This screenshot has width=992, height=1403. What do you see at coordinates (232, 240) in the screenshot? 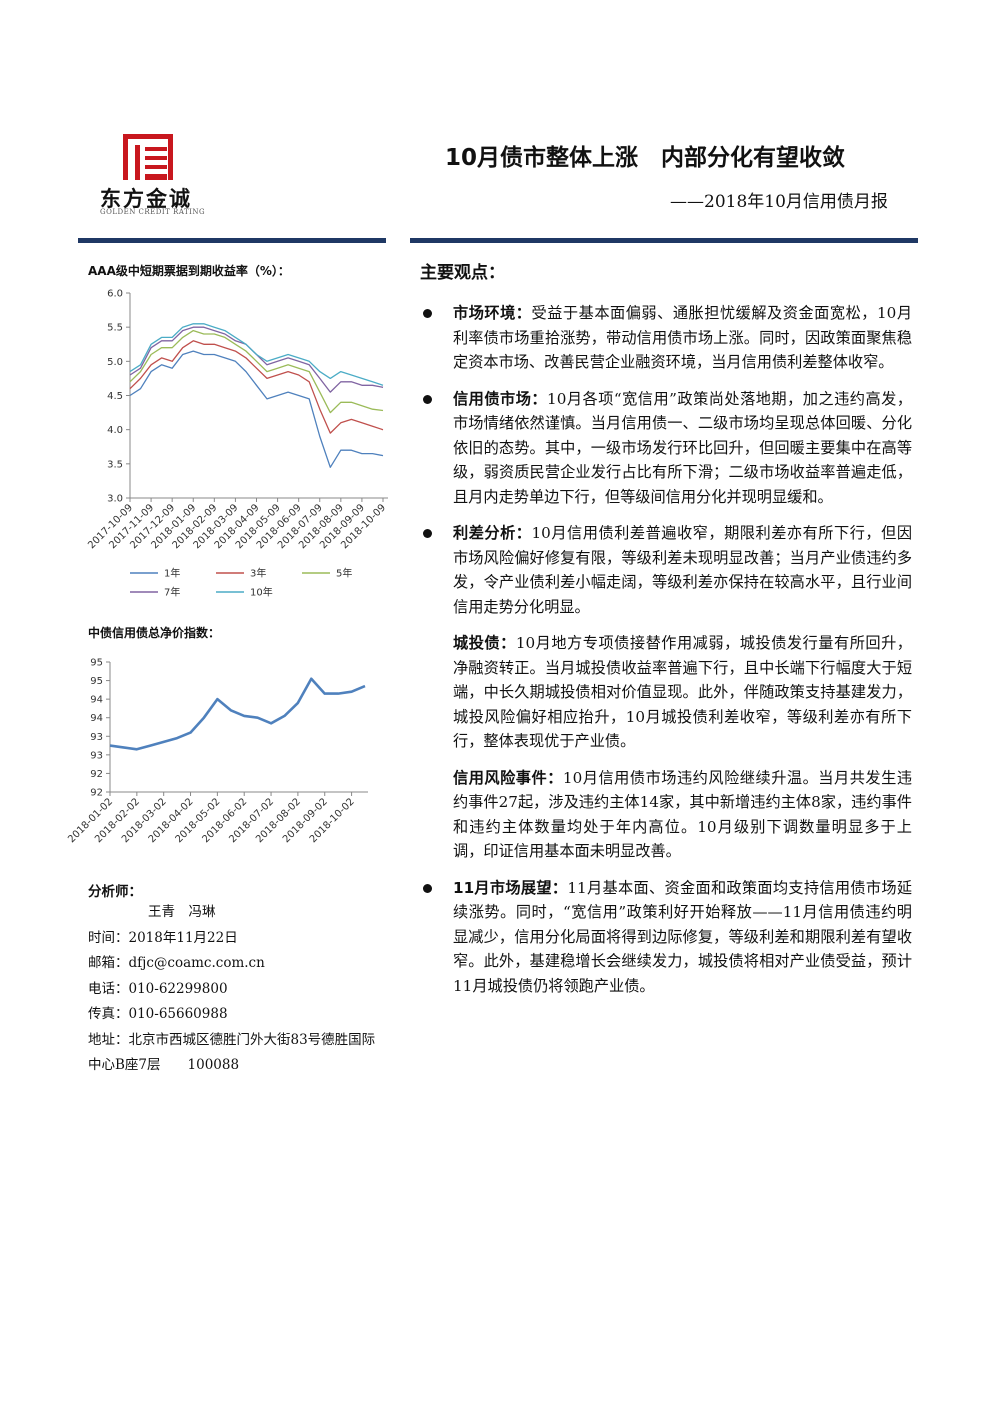
I see `rule-left` at bounding box center [232, 240].